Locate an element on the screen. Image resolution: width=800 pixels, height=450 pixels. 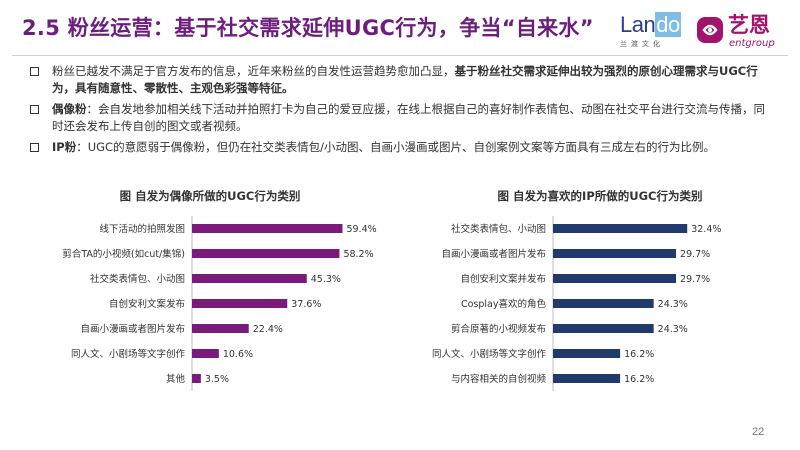
category-label: Cosplay喜欢的角色 is located at coordinates (504, 304).